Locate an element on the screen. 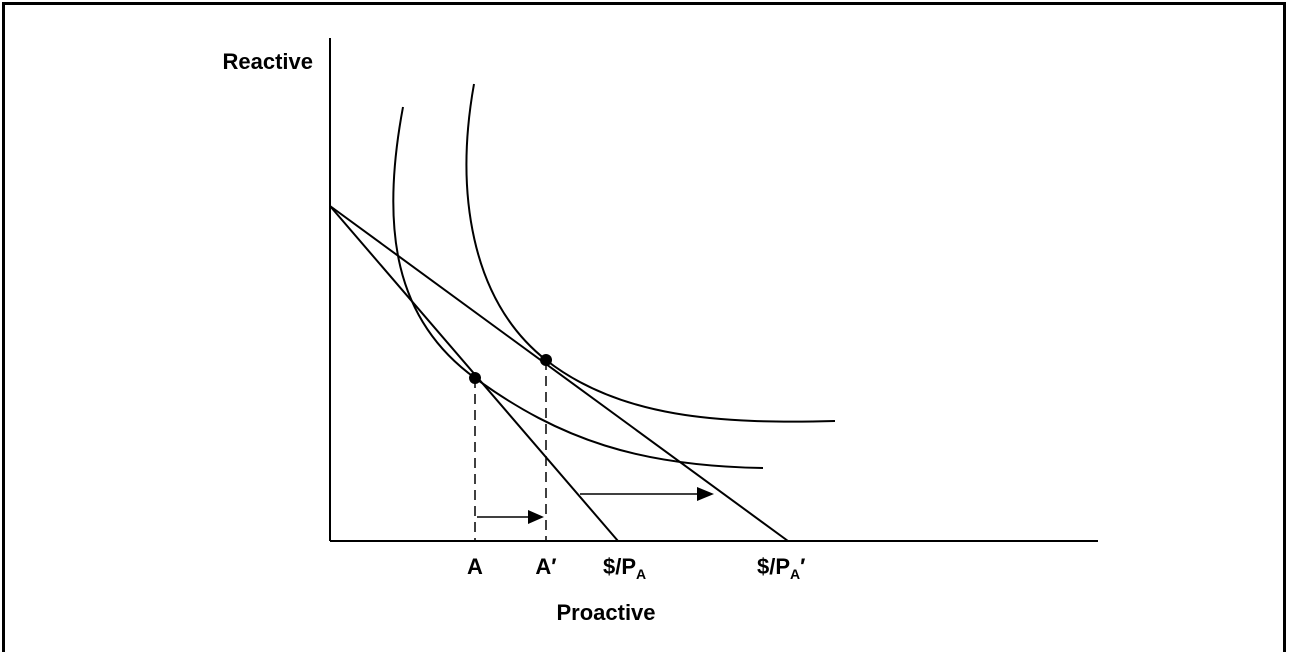 This screenshot has height=656, width=1292. shift-arrow-quantity-head is located at coordinates (536, 517).